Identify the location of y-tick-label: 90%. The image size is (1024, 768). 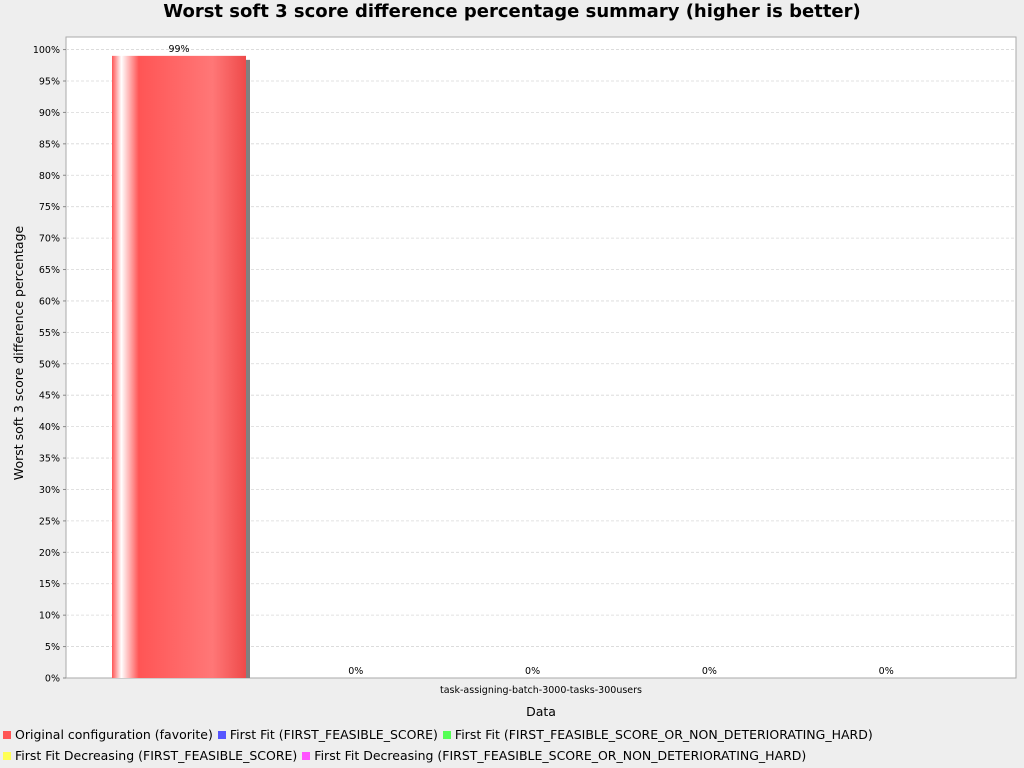
(49, 113).